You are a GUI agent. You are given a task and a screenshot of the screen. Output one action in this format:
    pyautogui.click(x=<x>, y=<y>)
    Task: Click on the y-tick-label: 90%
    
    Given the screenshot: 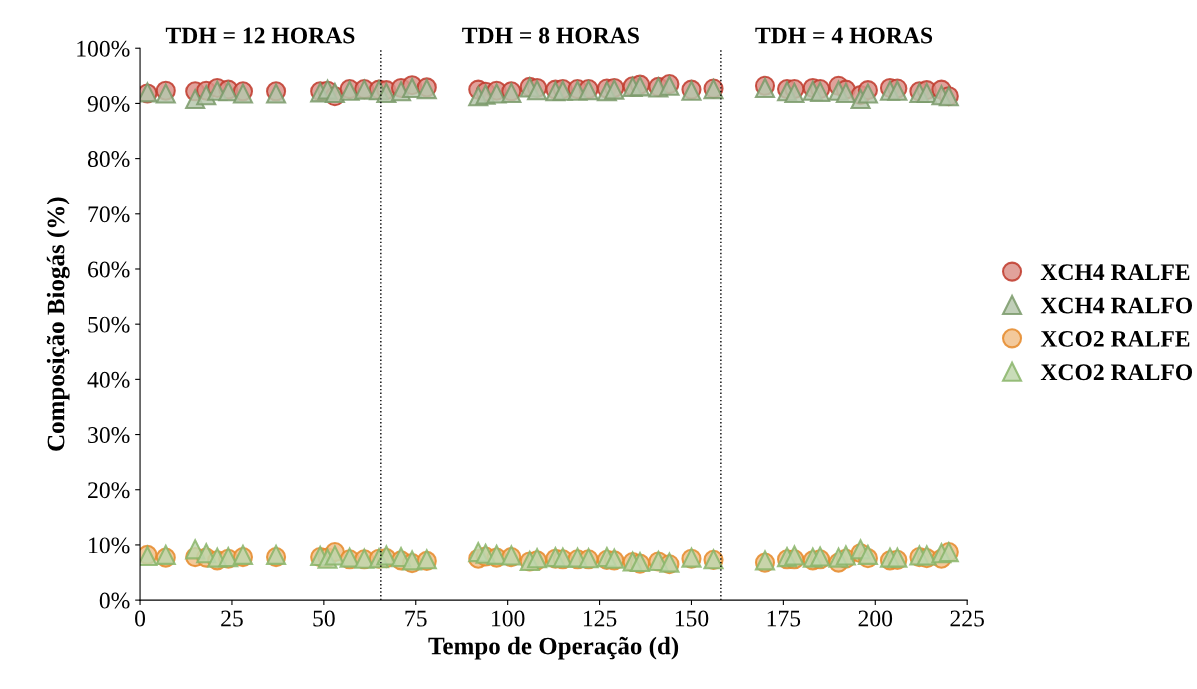 What is the action you would take?
    pyautogui.click(x=108, y=103)
    